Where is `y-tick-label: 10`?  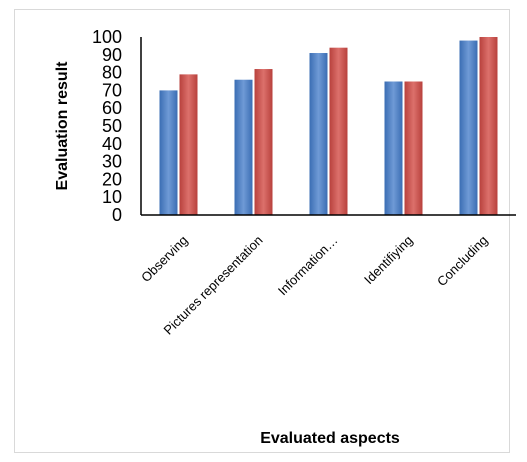
y-tick-label: 10 is located at coordinates (112, 197).